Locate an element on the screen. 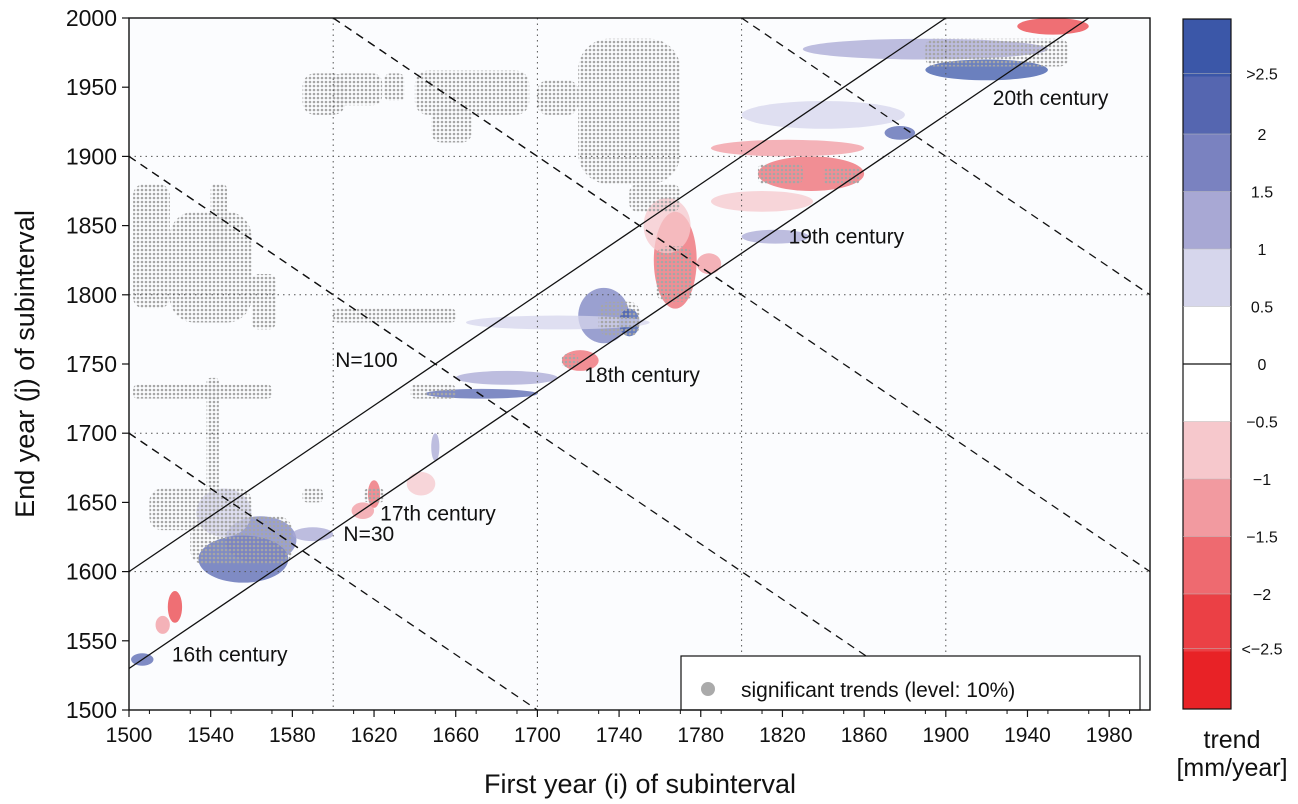 The image size is (1298, 804). legend-text: significant trends (level: 10%) is located at coordinates (878, 690).